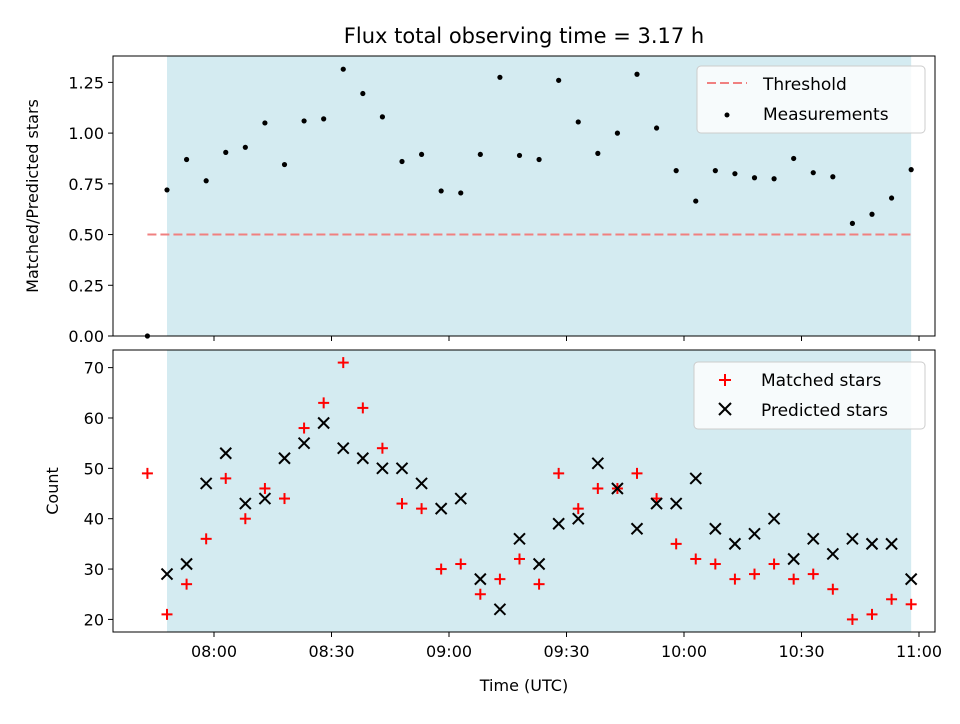  What do you see at coordinates (804, 85) in the screenshot?
I see `legend-threshold-label: Threshold` at bounding box center [804, 85].